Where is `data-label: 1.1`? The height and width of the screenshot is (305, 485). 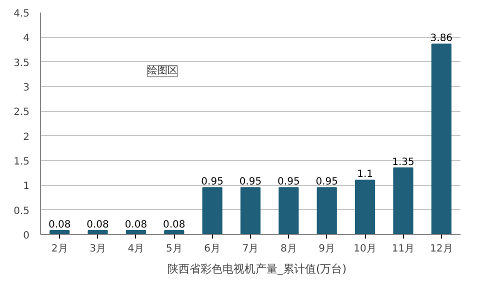 data-label: 1.1 is located at coordinates (365, 174).